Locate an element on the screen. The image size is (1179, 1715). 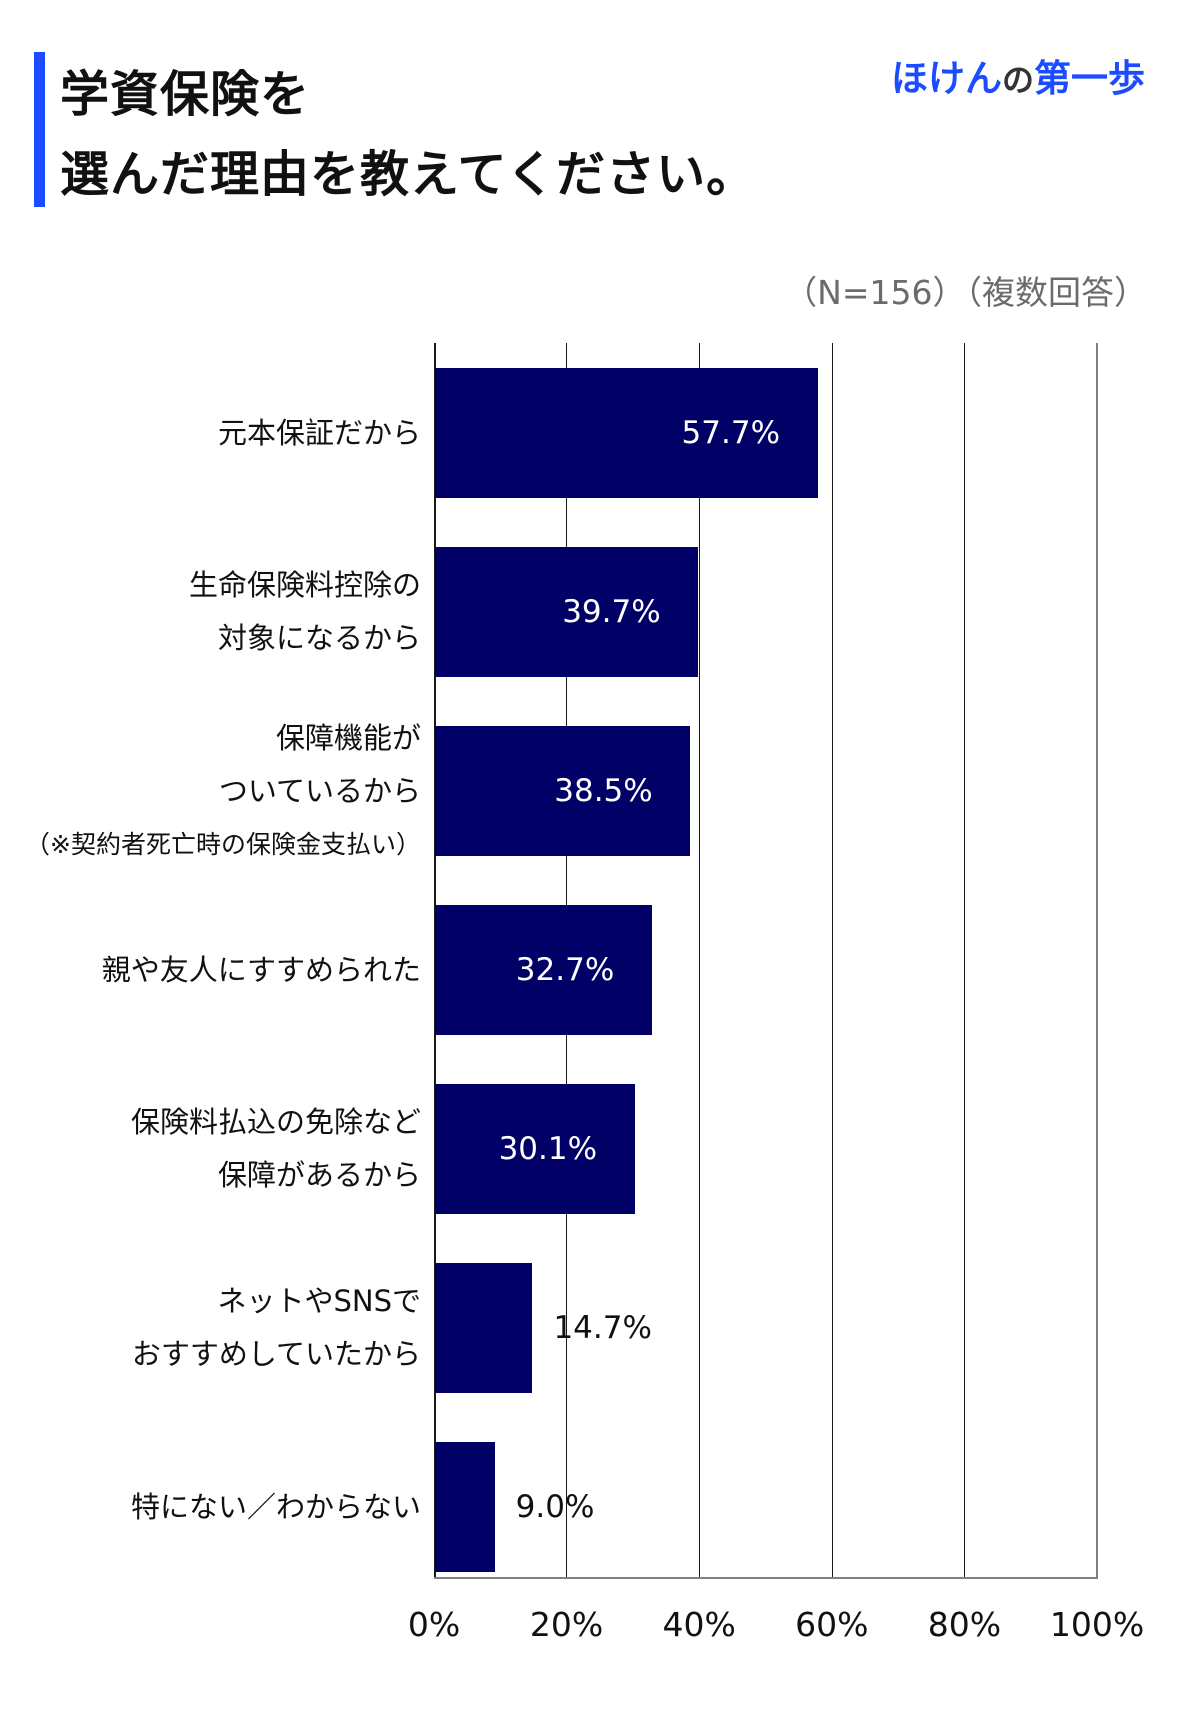
bar-value-label: 38.5% is located at coordinates (603, 791).